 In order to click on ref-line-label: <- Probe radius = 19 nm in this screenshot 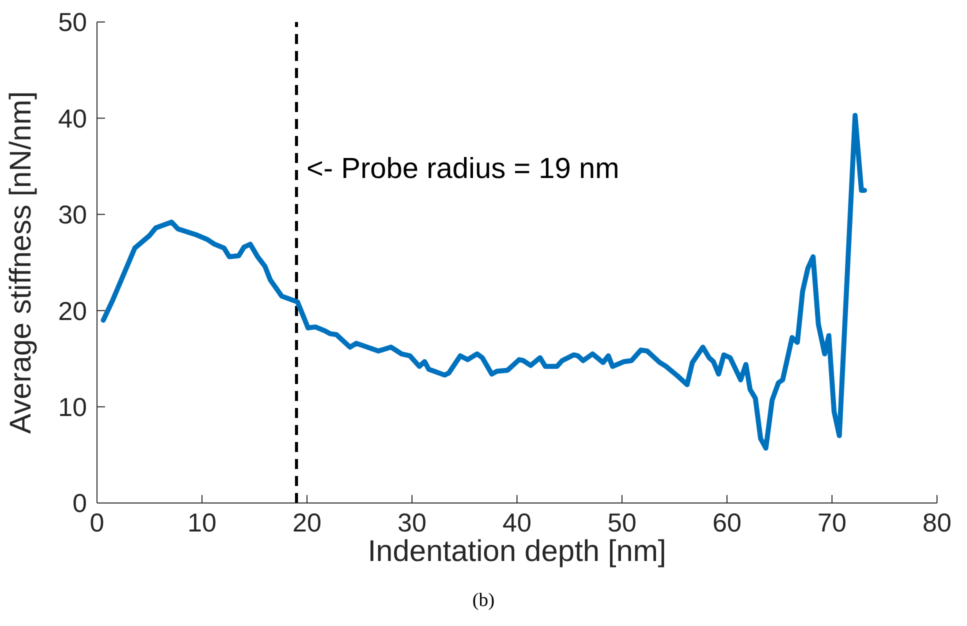, I will do `click(463, 169)`.